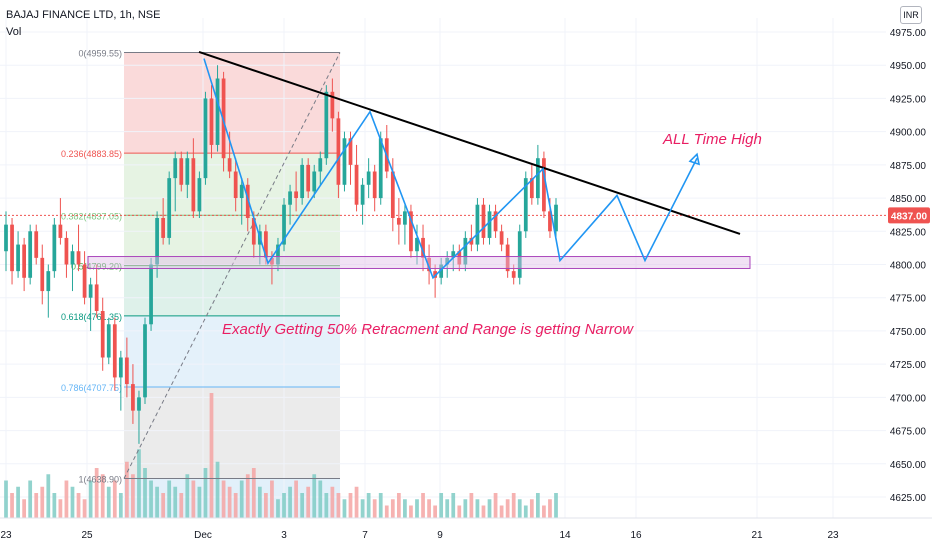  Describe the element at coordinates (14, 32) in the screenshot. I see `volume-label: Vol` at that location.